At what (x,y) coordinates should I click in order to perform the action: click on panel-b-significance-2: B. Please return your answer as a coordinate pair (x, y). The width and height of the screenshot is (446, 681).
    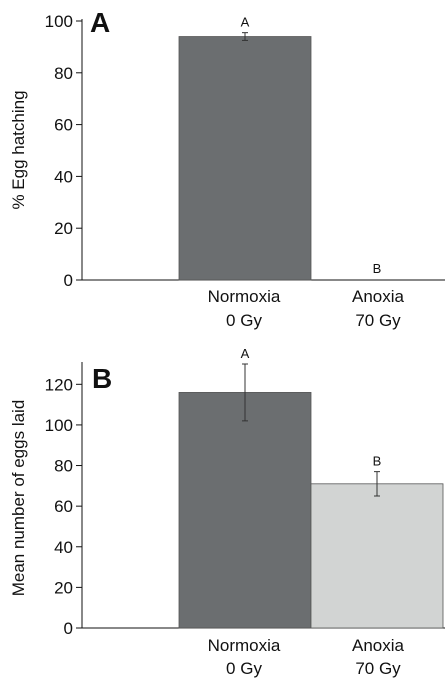
    Looking at the image, I should click on (377, 461).